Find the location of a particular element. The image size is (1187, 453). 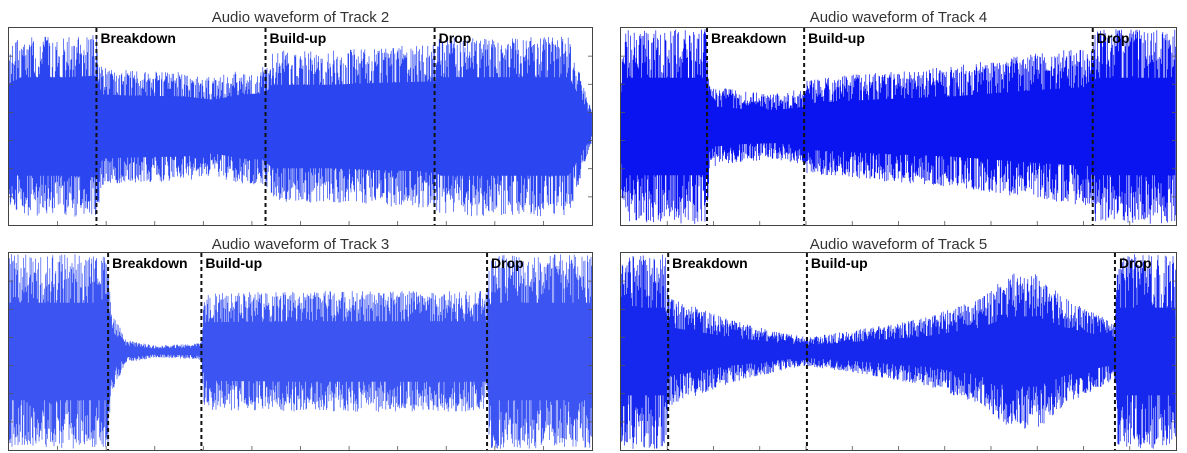

chart-title: Audio waveform of Track 3 is located at coordinates (300, 244).